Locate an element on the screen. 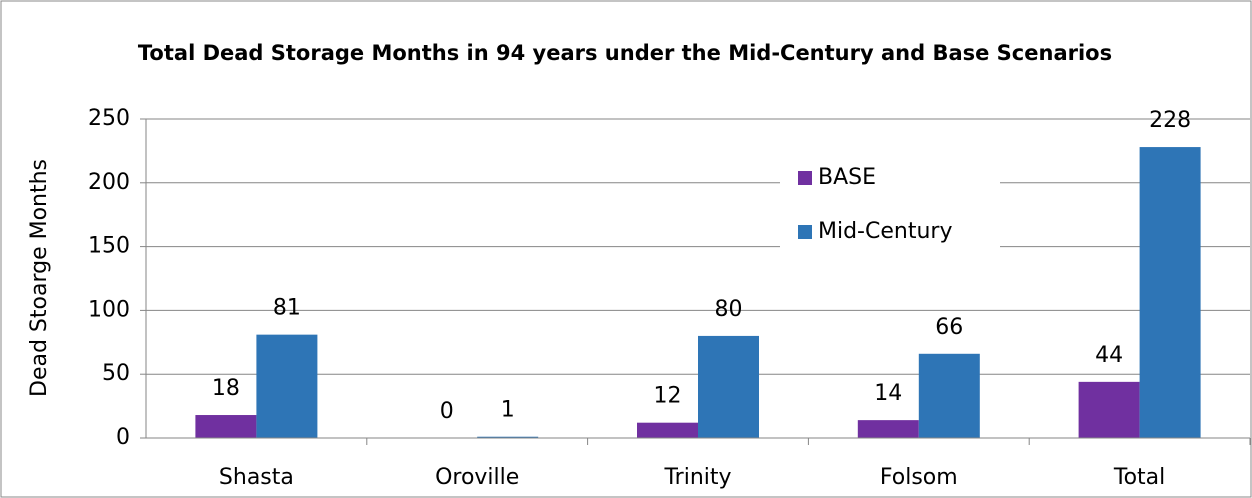 The image size is (1252, 498). legend-label: BASE is located at coordinates (847, 177).